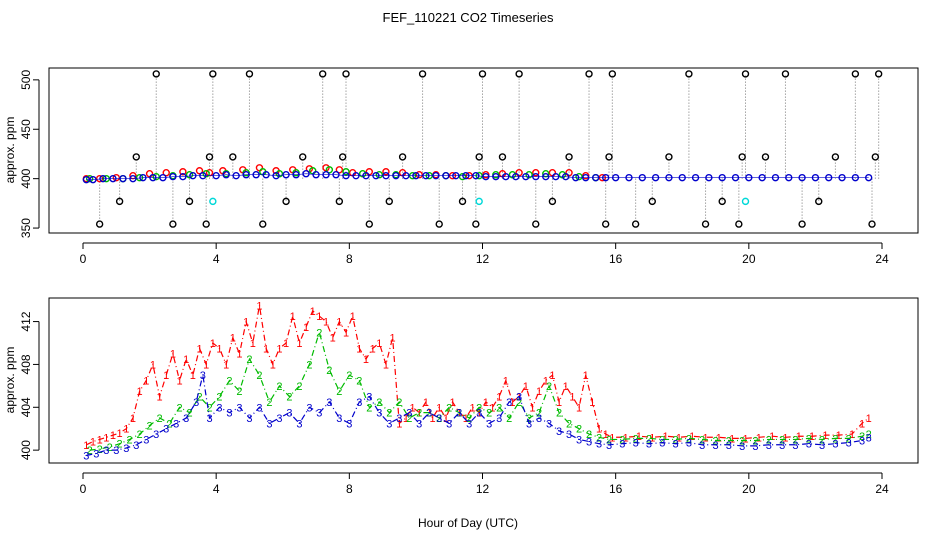 Image resolution: width=936 pixels, height=540 pixels. I want to click on bottom-x-tick-label: 0, so click(83, 489).